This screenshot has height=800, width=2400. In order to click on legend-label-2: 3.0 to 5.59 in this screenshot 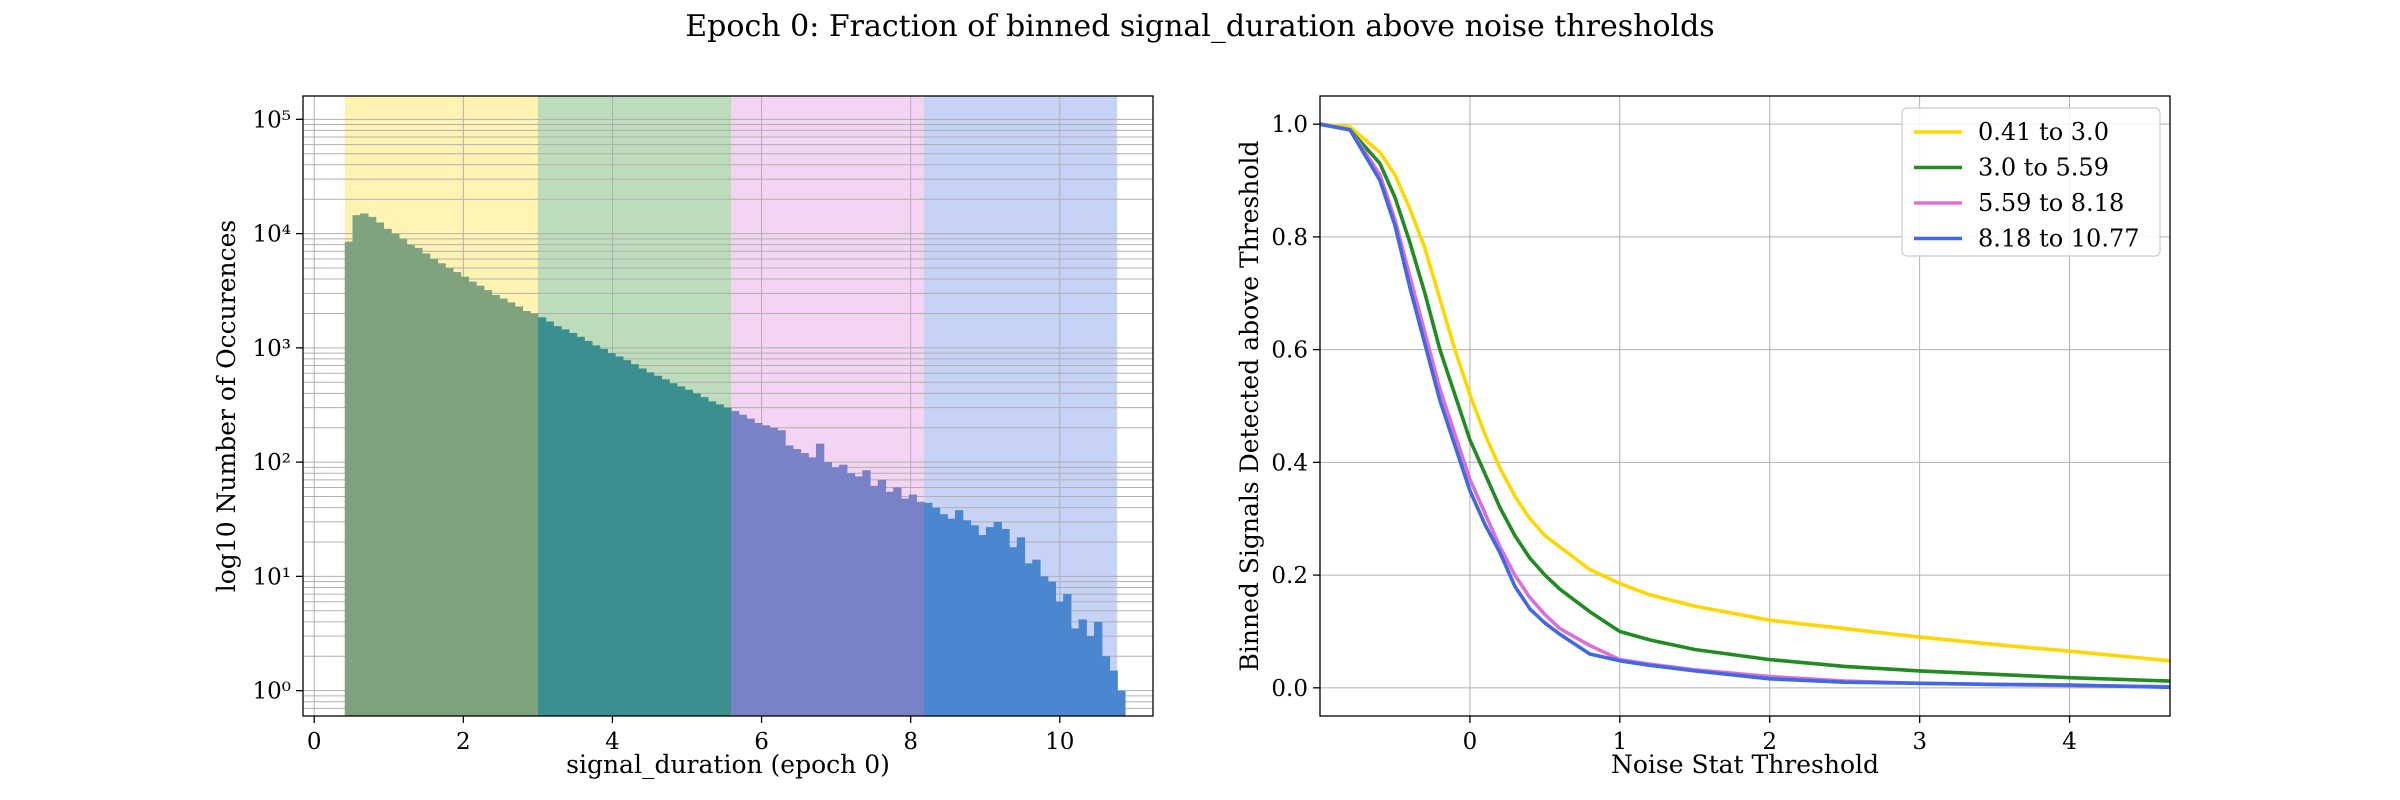, I will do `click(2043, 168)`.